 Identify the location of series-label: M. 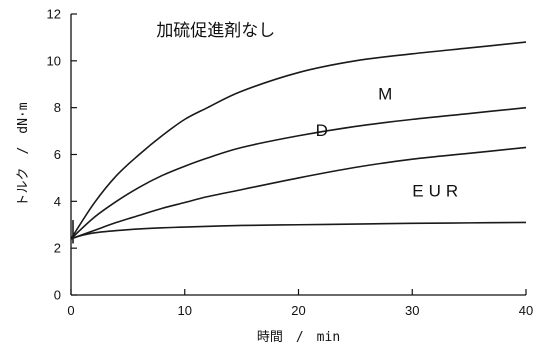
(385, 93).